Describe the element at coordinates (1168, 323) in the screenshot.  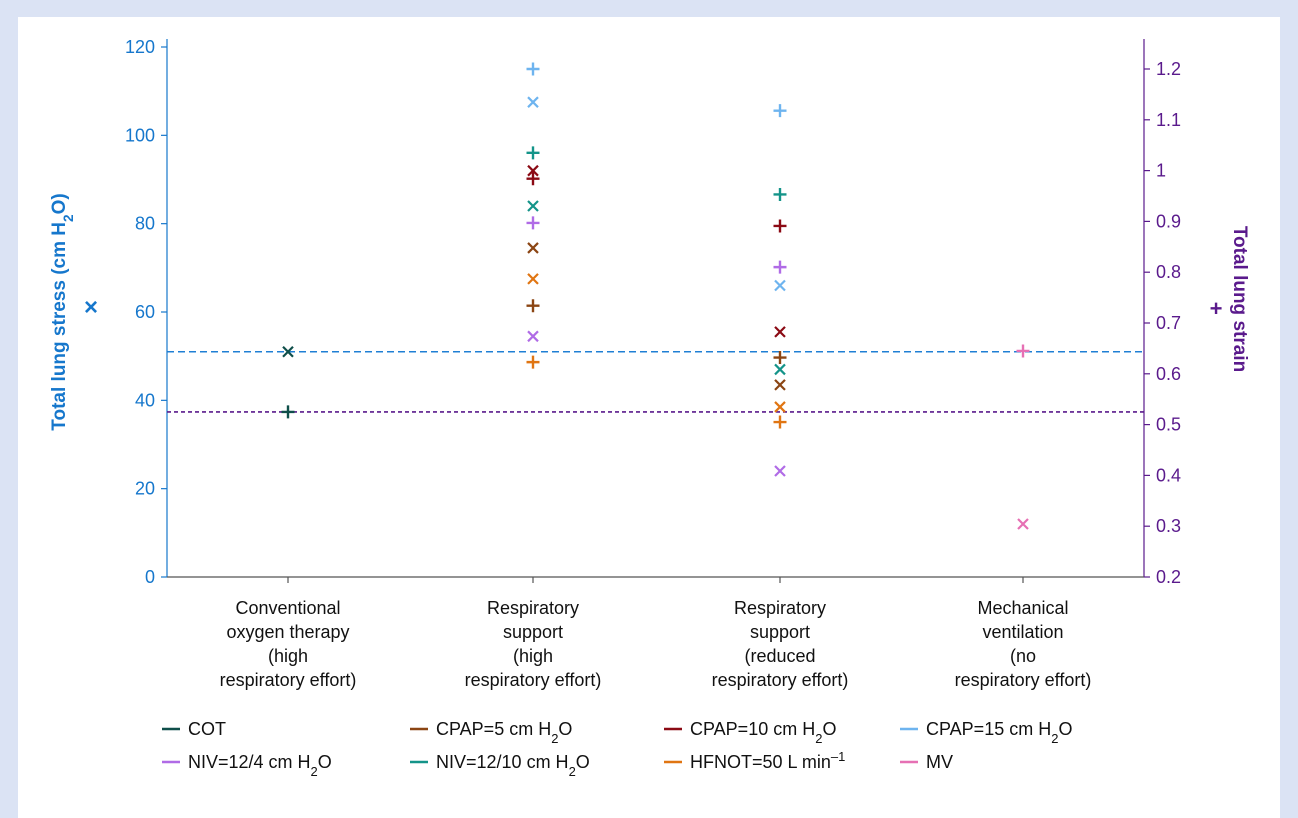
I see `right-tick-label: 0.7` at that location.